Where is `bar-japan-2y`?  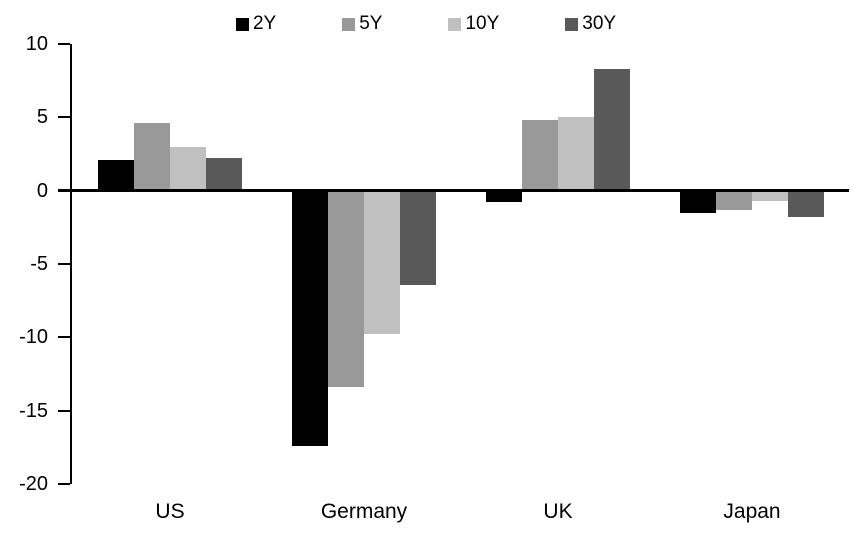 bar-japan-2y is located at coordinates (698, 201).